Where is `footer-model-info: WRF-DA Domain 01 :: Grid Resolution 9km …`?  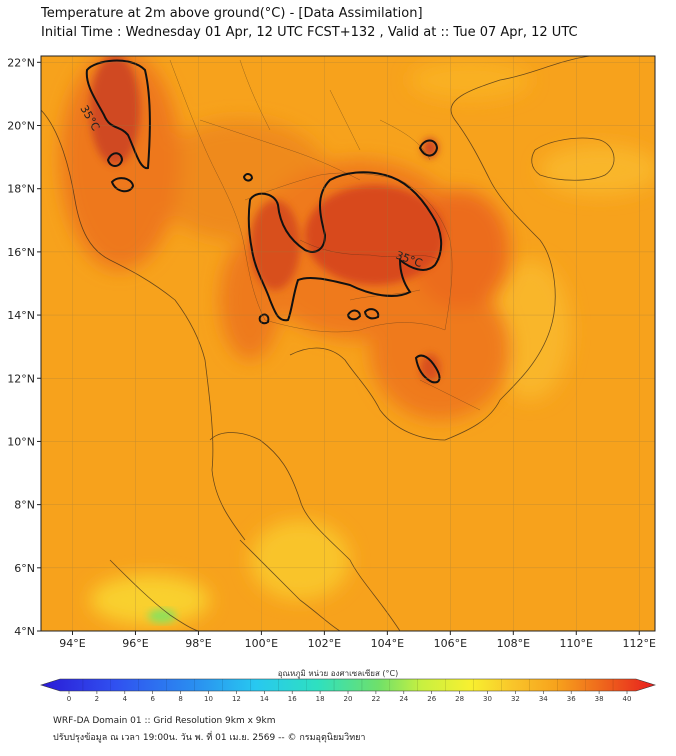
footer-model-info: WRF-DA Domain 01 :: Grid Resolution 9km … is located at coordinates (164, 721).